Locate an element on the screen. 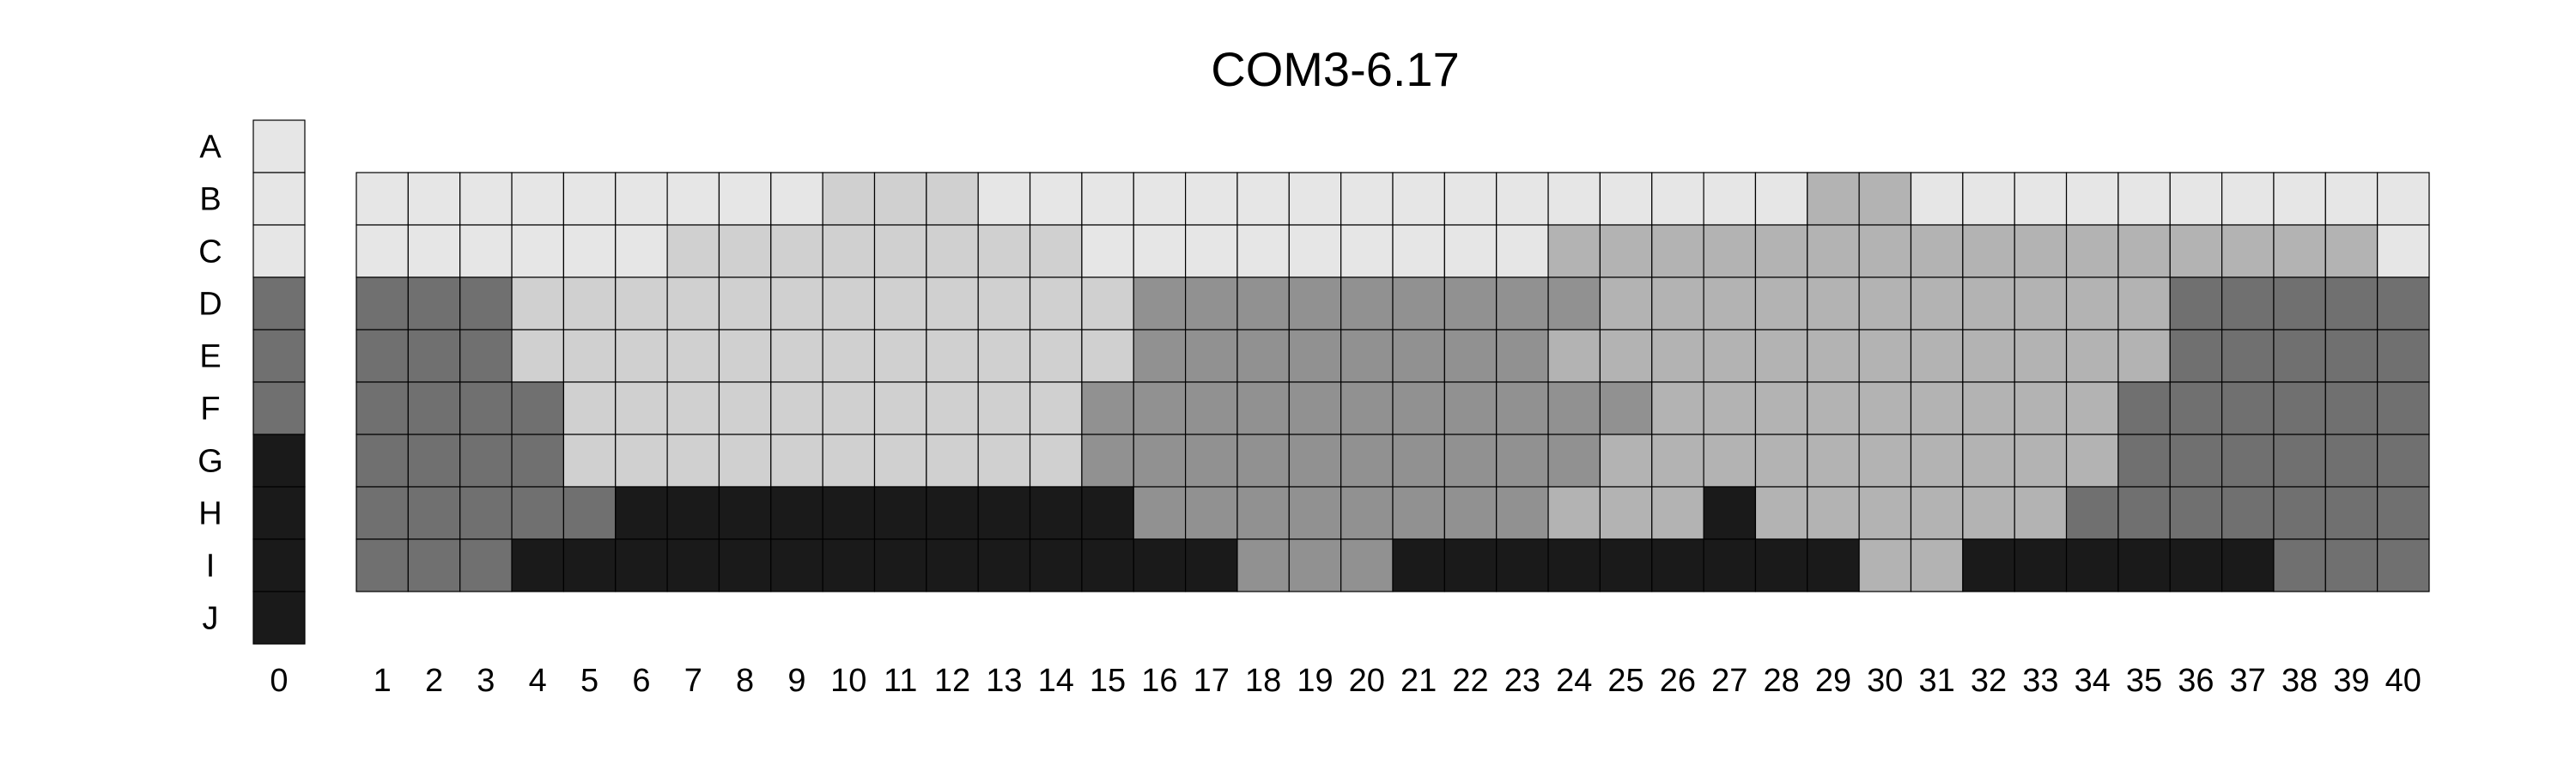 Image resolution: width=2576 pixels, height=777 pixels. column-label: 29 is located at coordinates (1833, 681).